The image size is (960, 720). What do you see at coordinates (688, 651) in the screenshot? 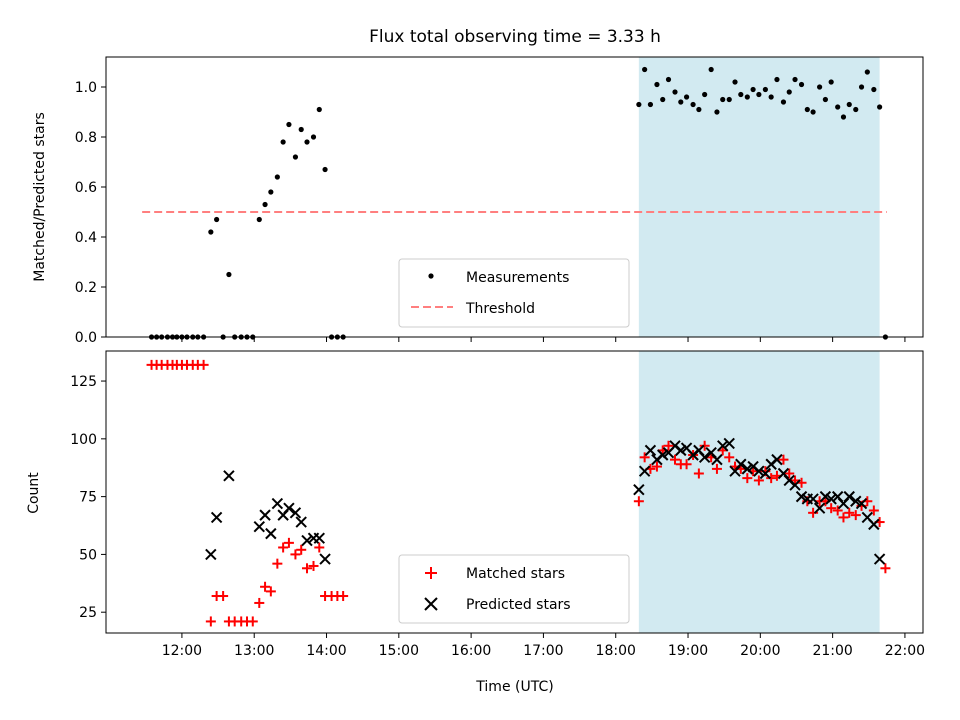
I see `x-tick-label: 19:00` at bounding box center [688, 651].